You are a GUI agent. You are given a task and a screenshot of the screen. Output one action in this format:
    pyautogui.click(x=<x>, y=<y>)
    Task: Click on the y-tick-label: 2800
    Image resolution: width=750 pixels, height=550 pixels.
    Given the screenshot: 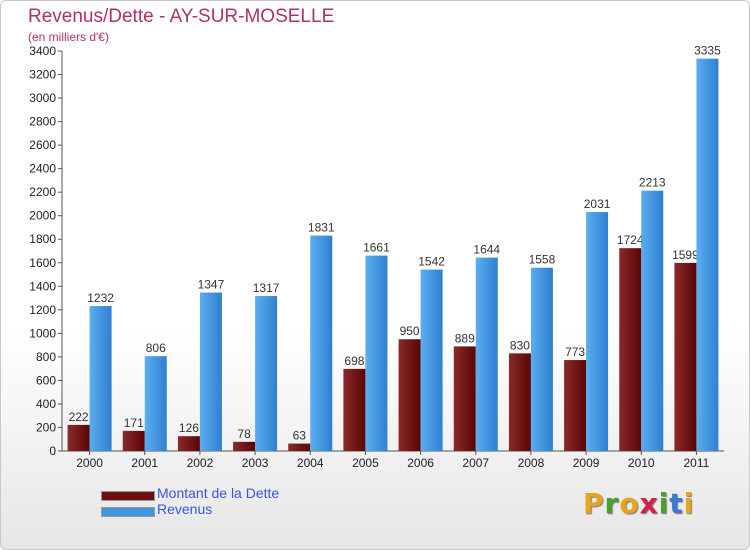 What is the action you would take?
    pyautogui.click(x=42, y=122)
    